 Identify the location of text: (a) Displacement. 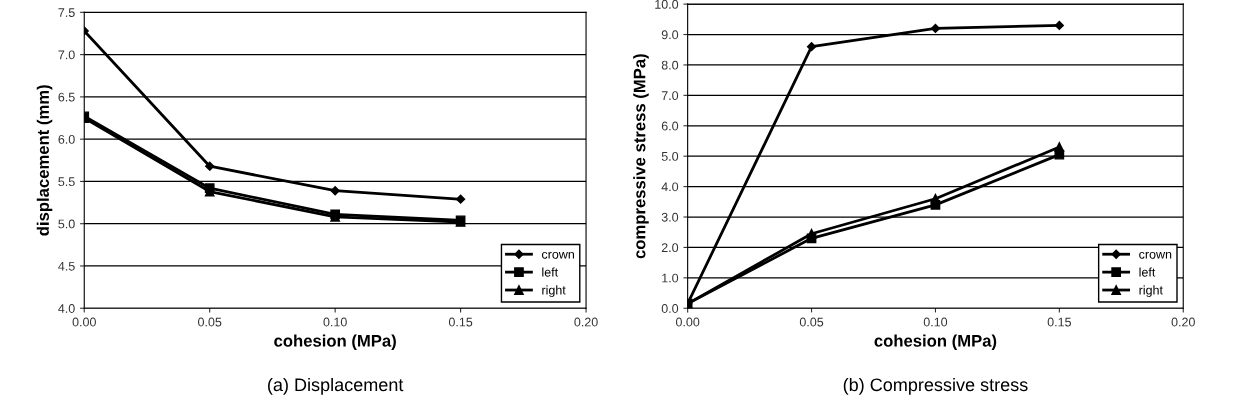
(336, 386).